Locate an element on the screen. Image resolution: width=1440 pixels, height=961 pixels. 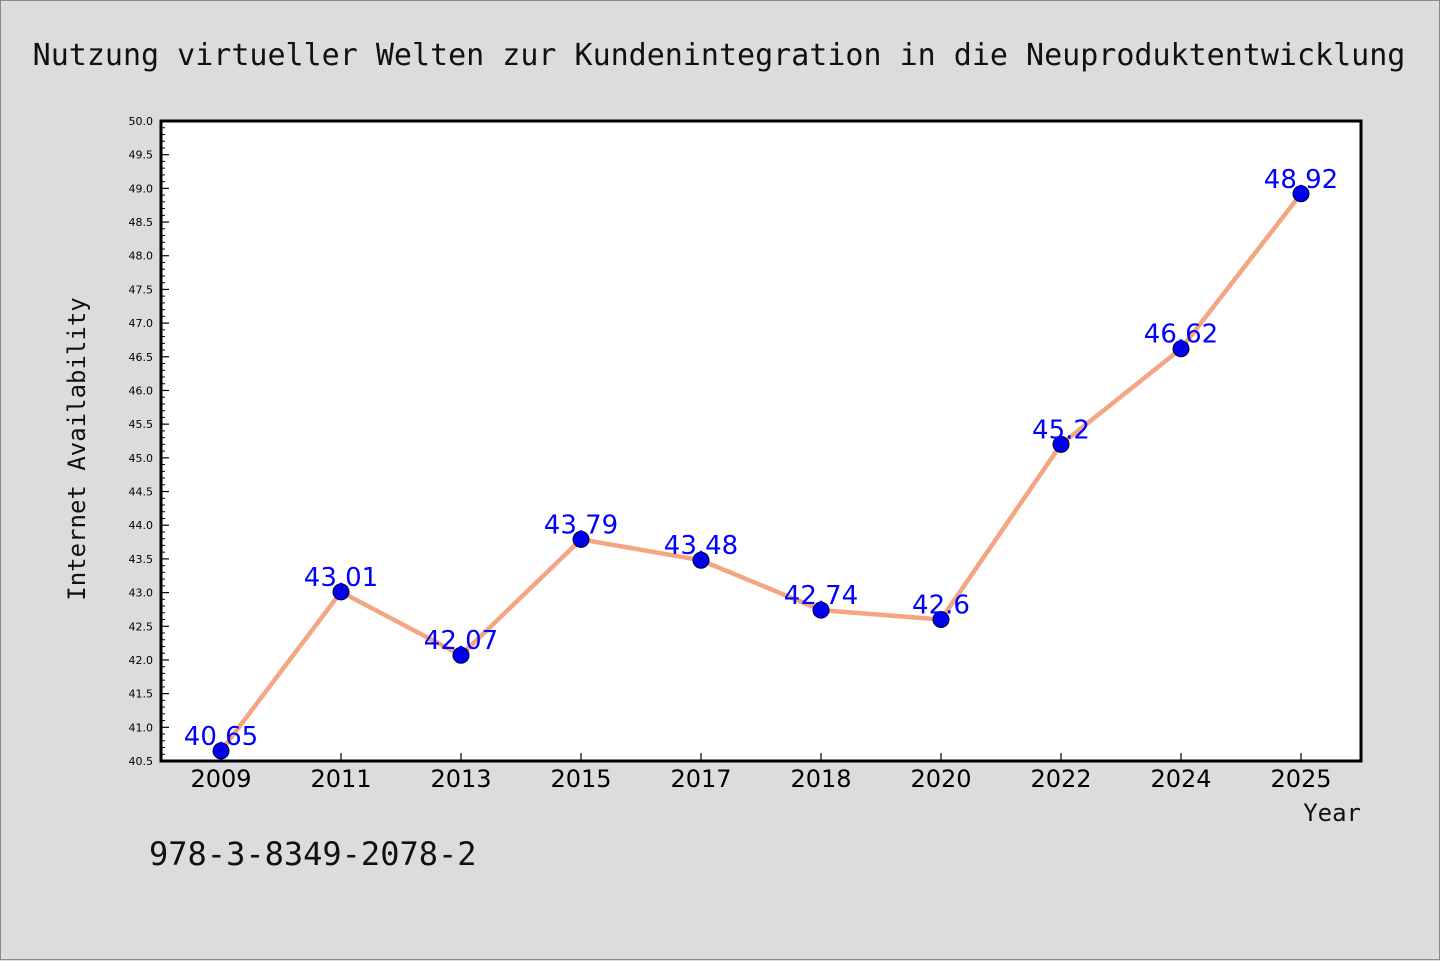
isbn-text: 978-3-8349-2078-2 is located at coordinates (313, 854).